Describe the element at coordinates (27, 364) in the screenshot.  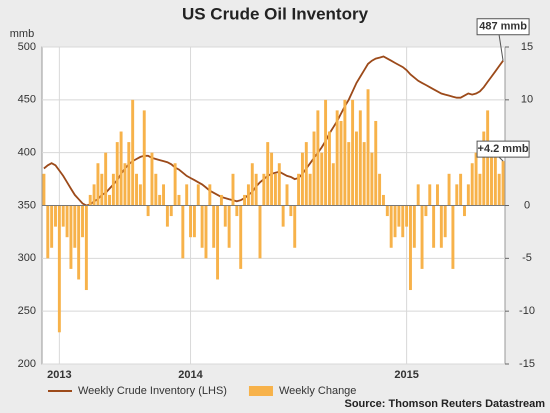
I see `y-tick-label: 200` at that location.